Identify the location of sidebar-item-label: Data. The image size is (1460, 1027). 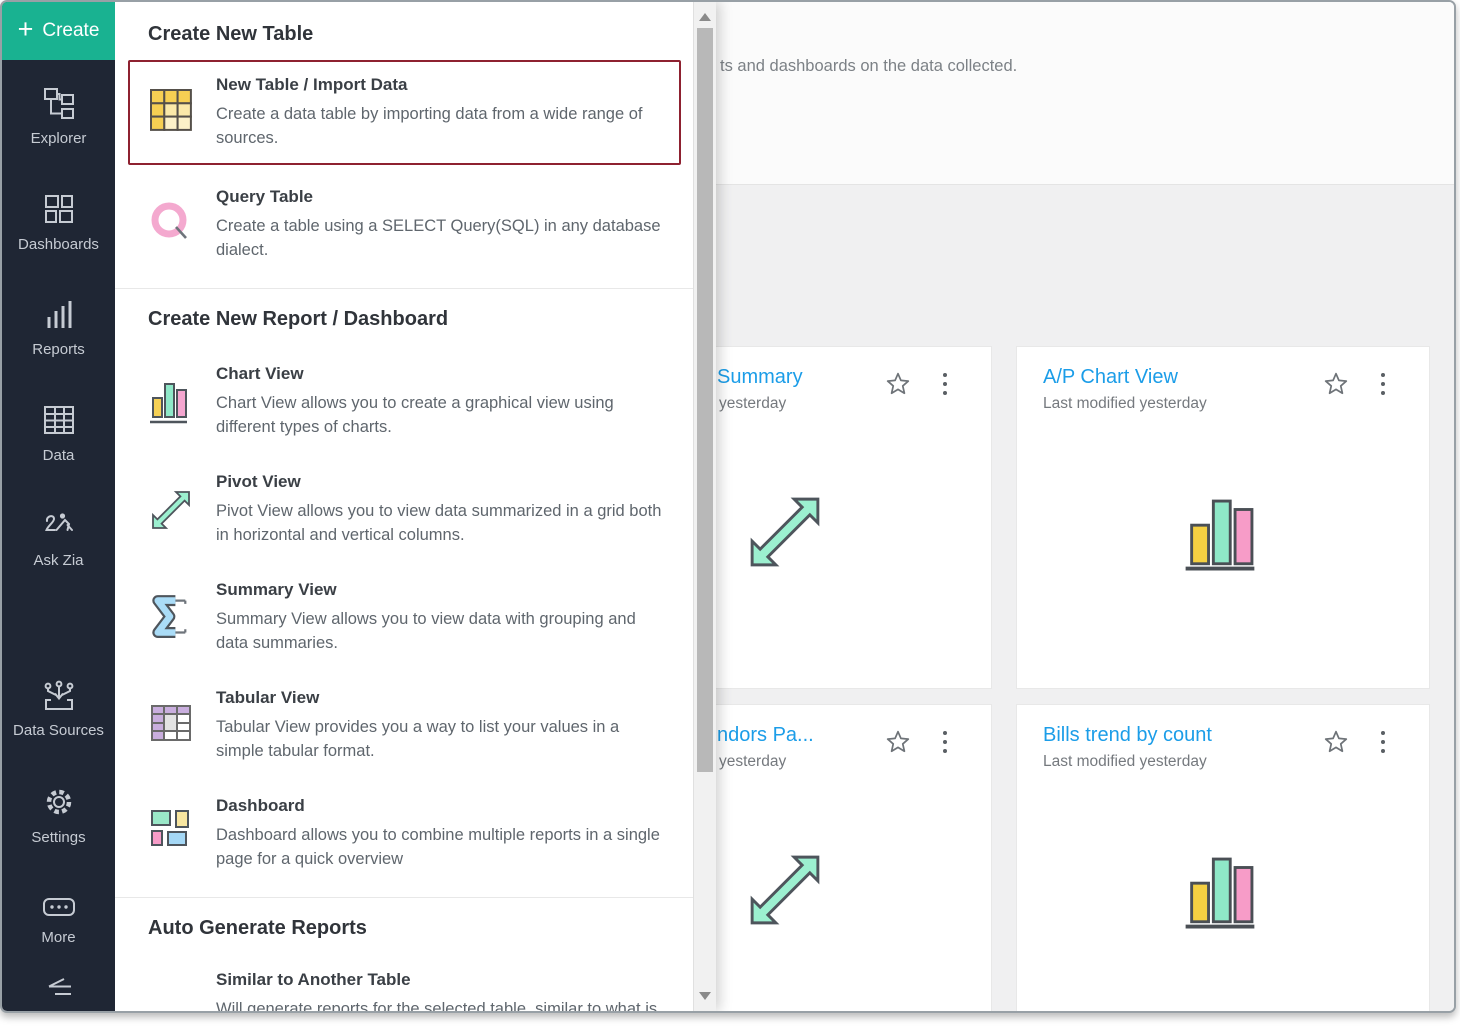
(58, 455).